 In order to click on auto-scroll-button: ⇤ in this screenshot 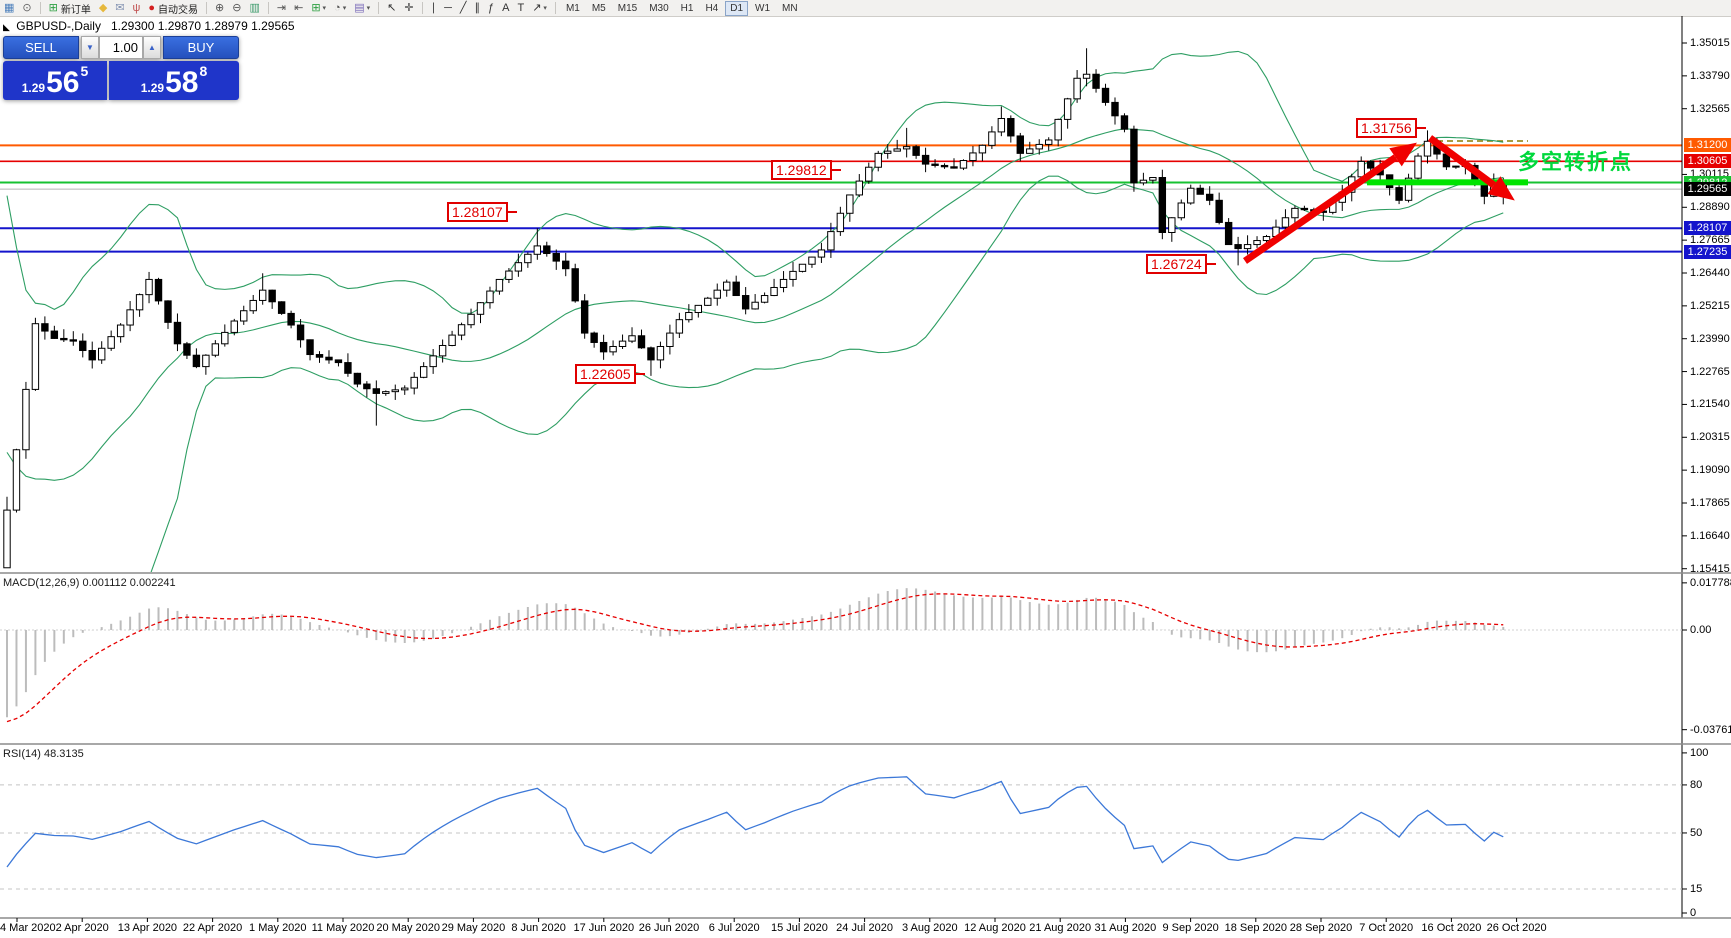, I will do `click(298, 8)`.